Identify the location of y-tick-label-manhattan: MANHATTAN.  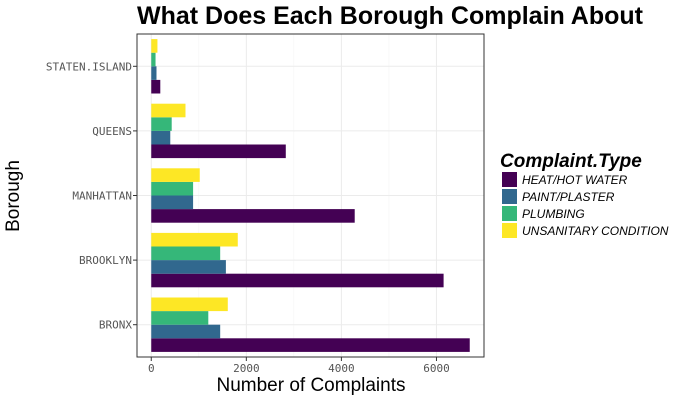
(102, 196).